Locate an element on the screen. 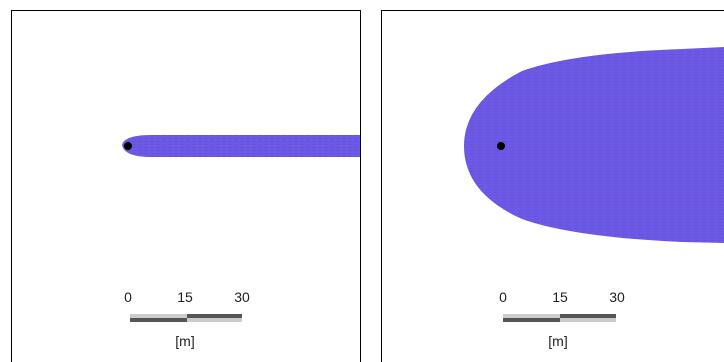 The image size is (724, 362). plume-figure is located at coordinates (241, 146).